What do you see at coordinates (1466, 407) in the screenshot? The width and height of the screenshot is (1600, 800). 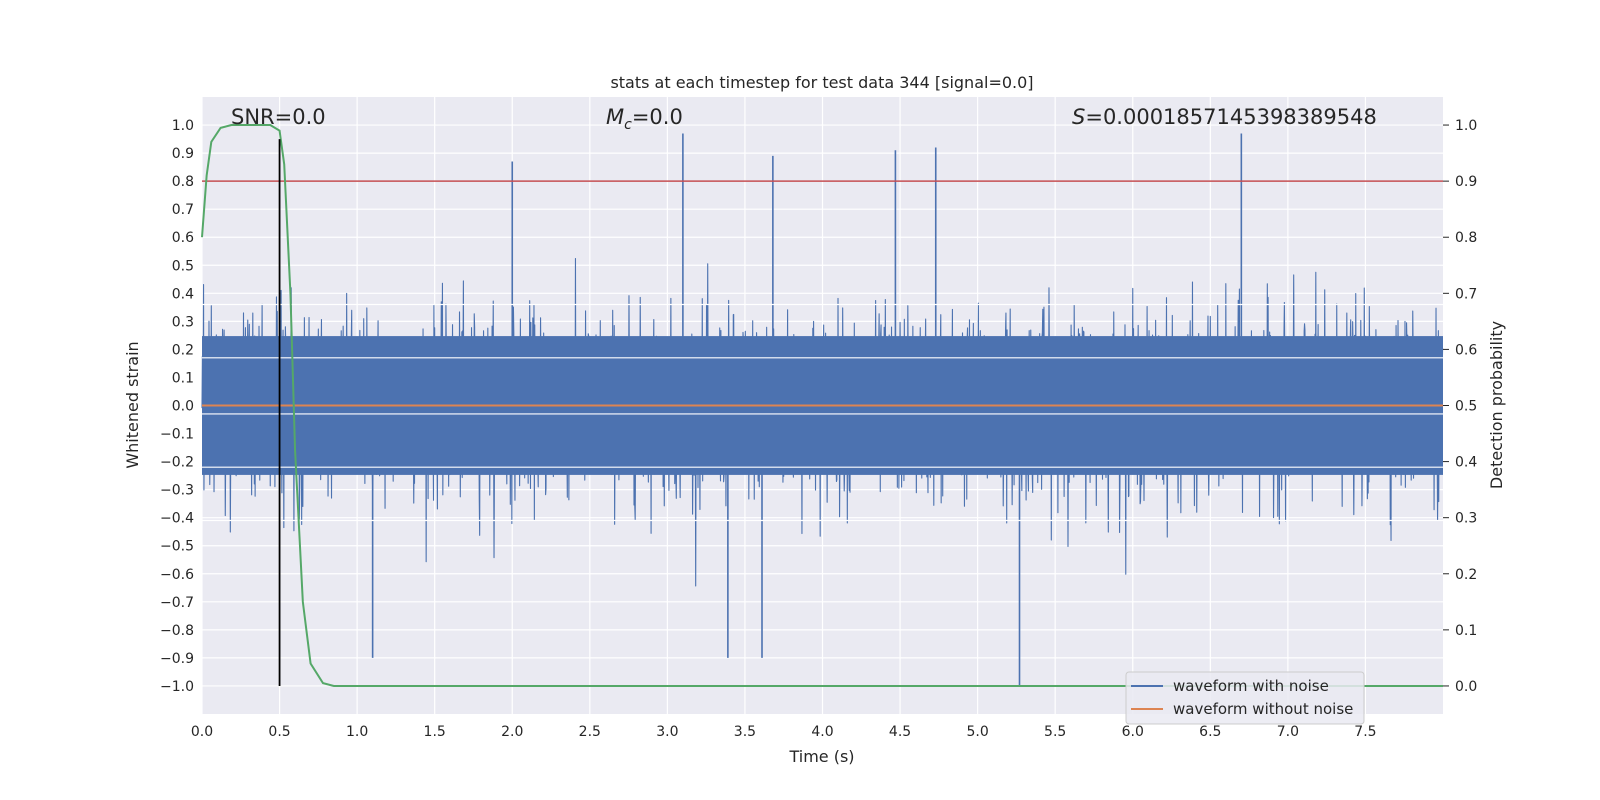 I see `y2-tick-label: 0.5` at bounding box center [1466, 407].